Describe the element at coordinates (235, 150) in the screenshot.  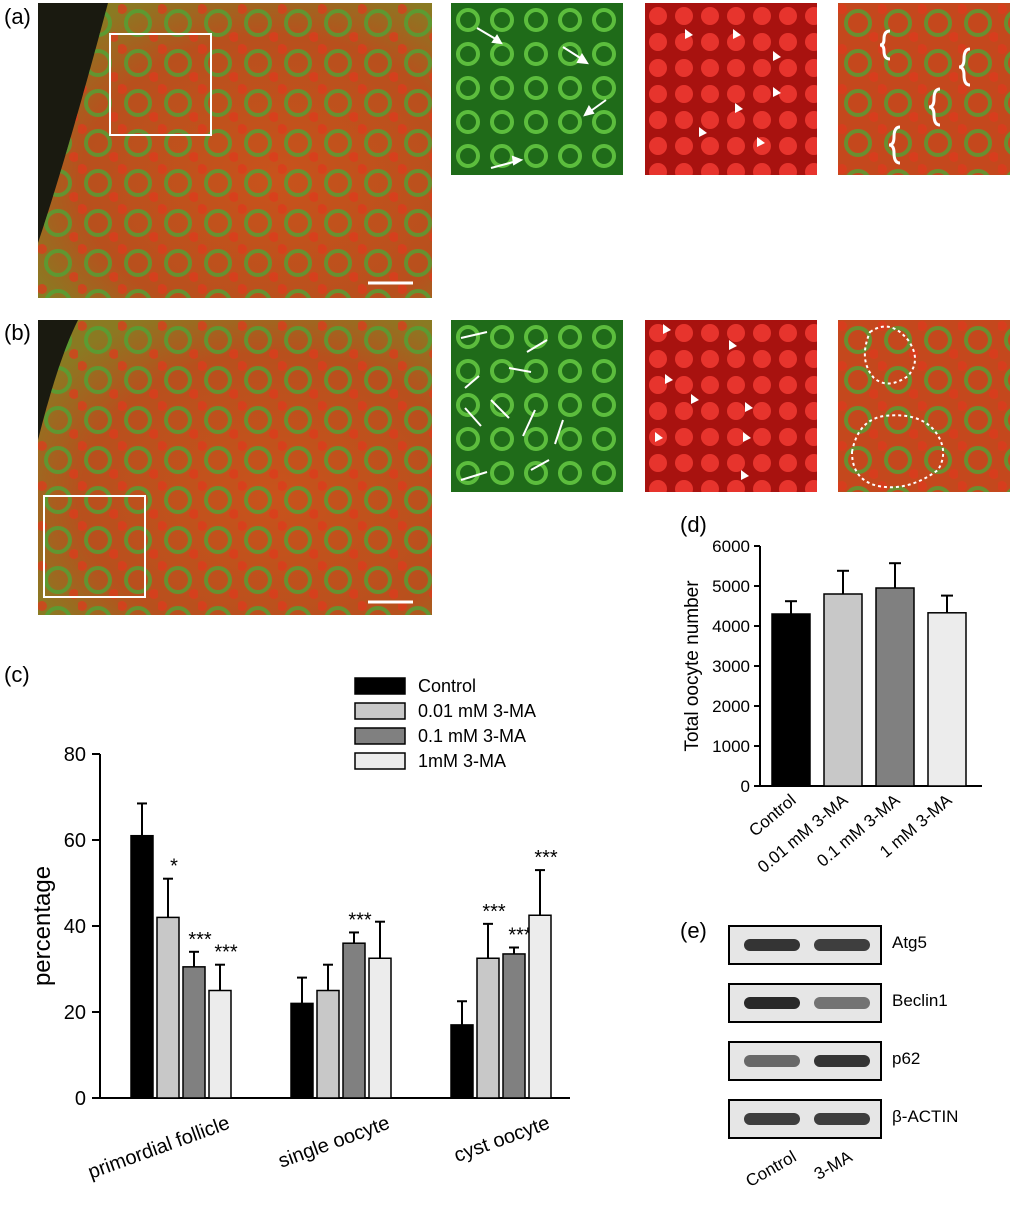
I see `micrograph-a-merge` at that location.